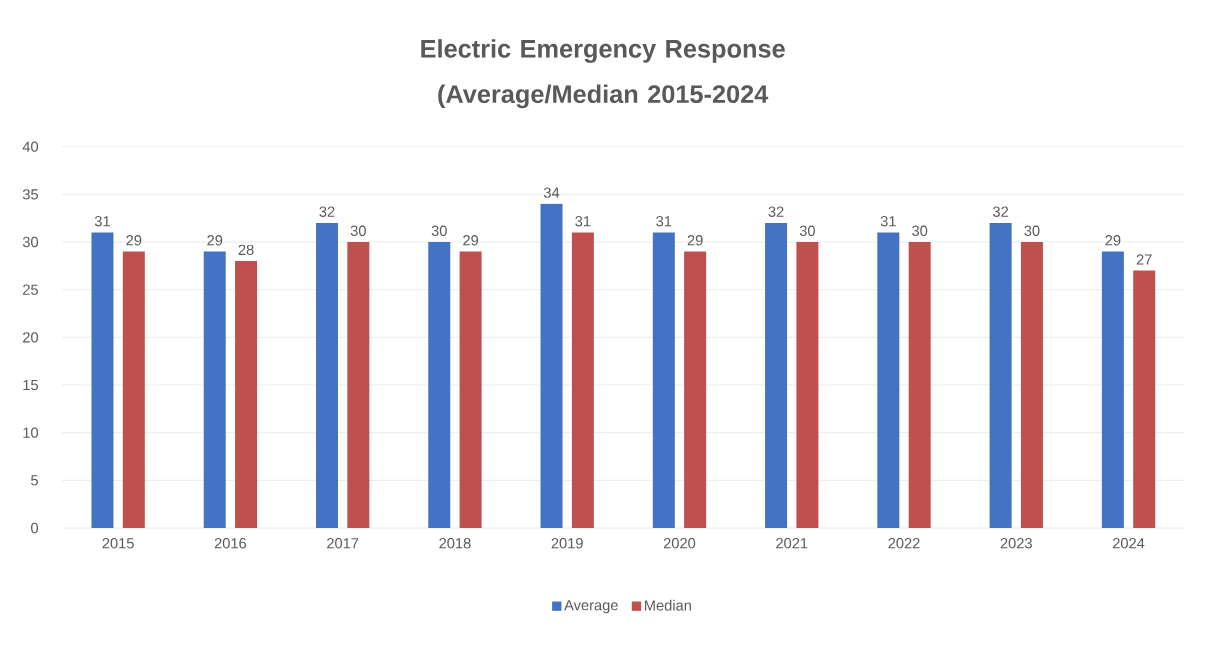  Describe the element at coordinates (591, 607) in the screenshot. I see `legend-label: Average` at that location.